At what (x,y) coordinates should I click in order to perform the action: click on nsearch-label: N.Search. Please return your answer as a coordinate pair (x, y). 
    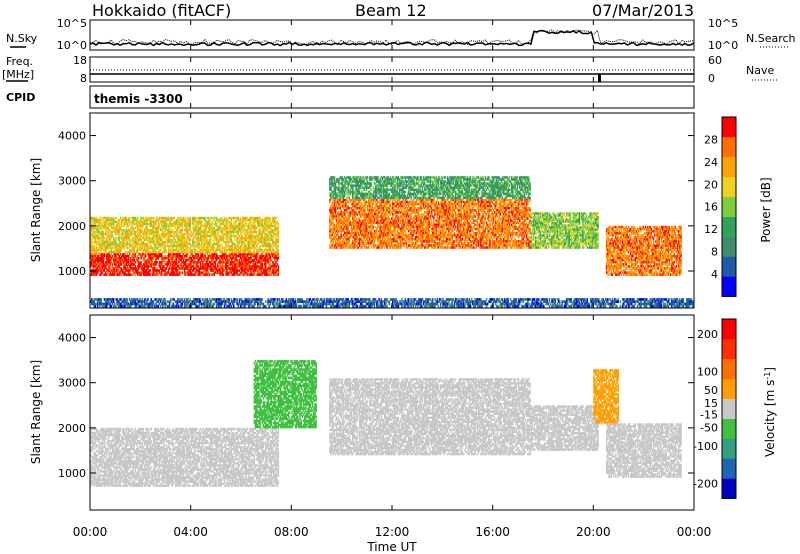
    Looking at the image, I should click on (771, 38).